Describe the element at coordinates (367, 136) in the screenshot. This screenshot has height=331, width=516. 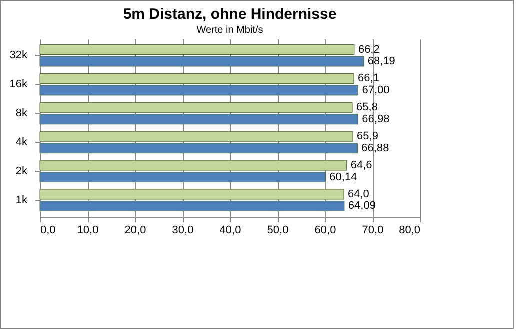
I see `data-label: 65,9` at that location.